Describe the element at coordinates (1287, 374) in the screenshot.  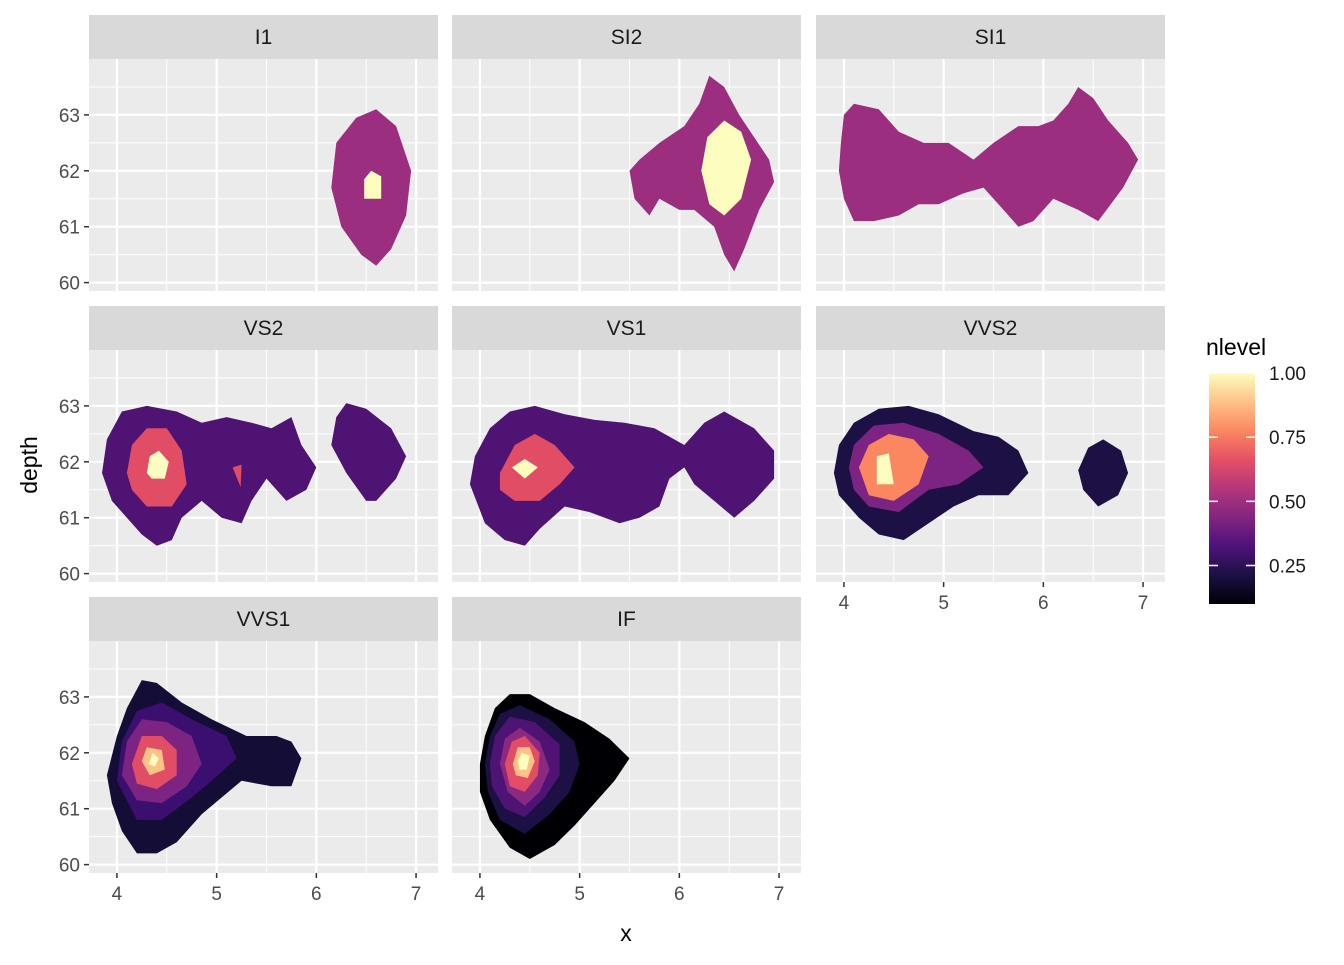
I see `legend-break-label: 1.00` at that location.